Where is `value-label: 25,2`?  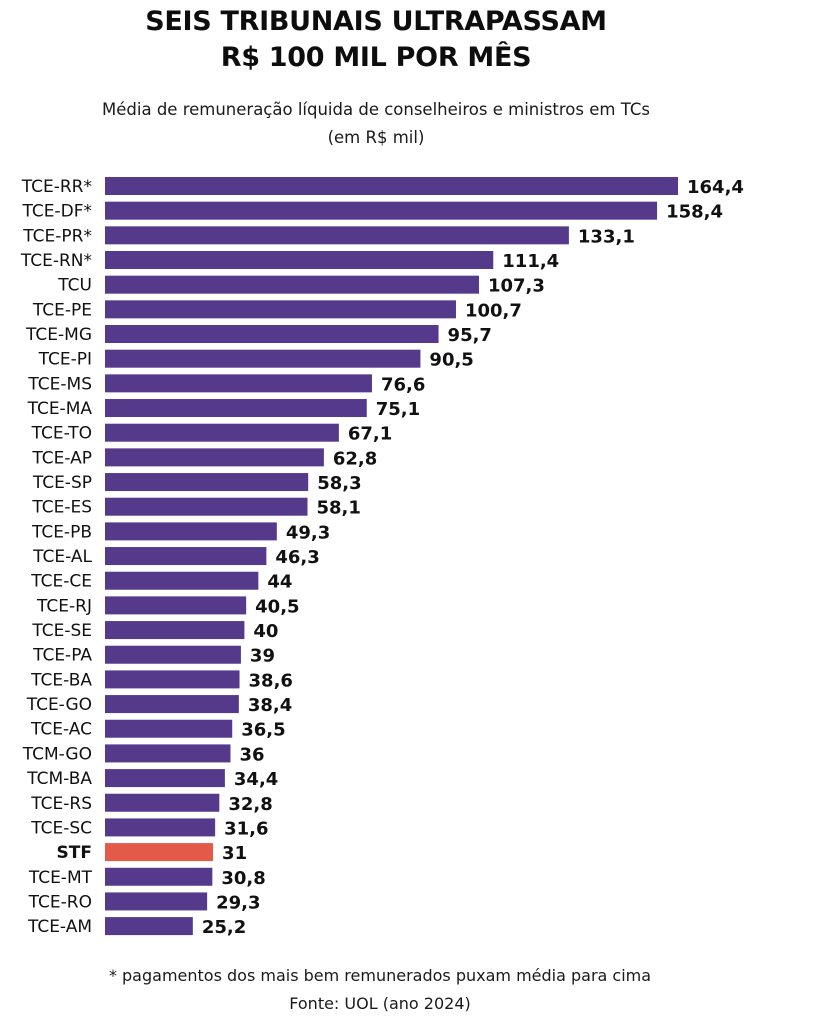
value-label: 25,2 is located at coordinates (224, 927).